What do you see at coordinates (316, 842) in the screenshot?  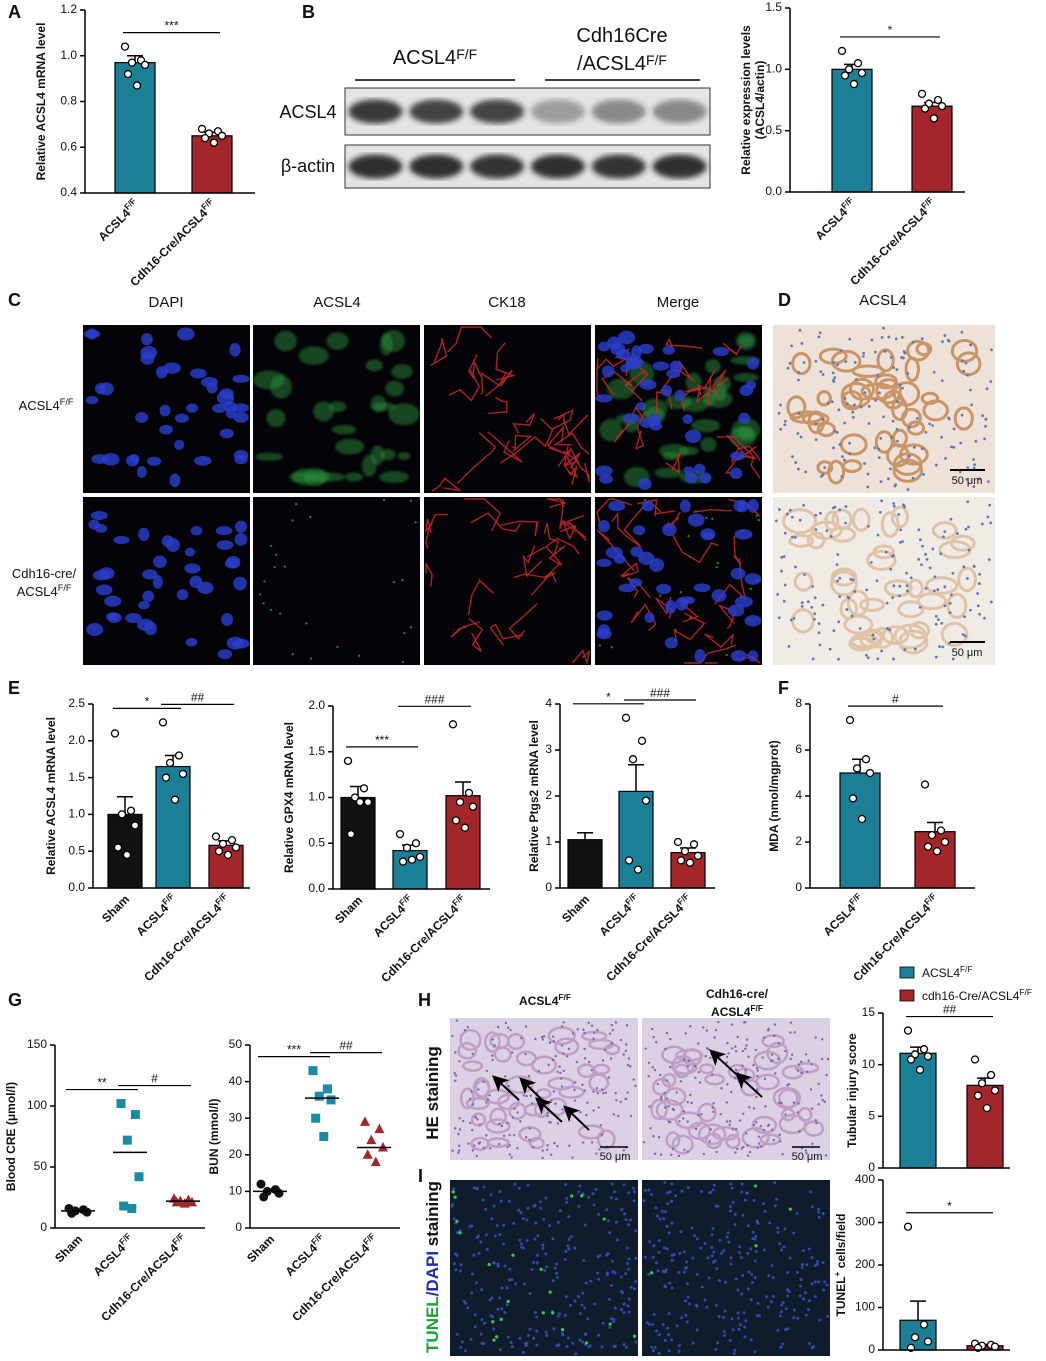 I see `y-tick-label: 0.5` at bounding box center [316, 842].